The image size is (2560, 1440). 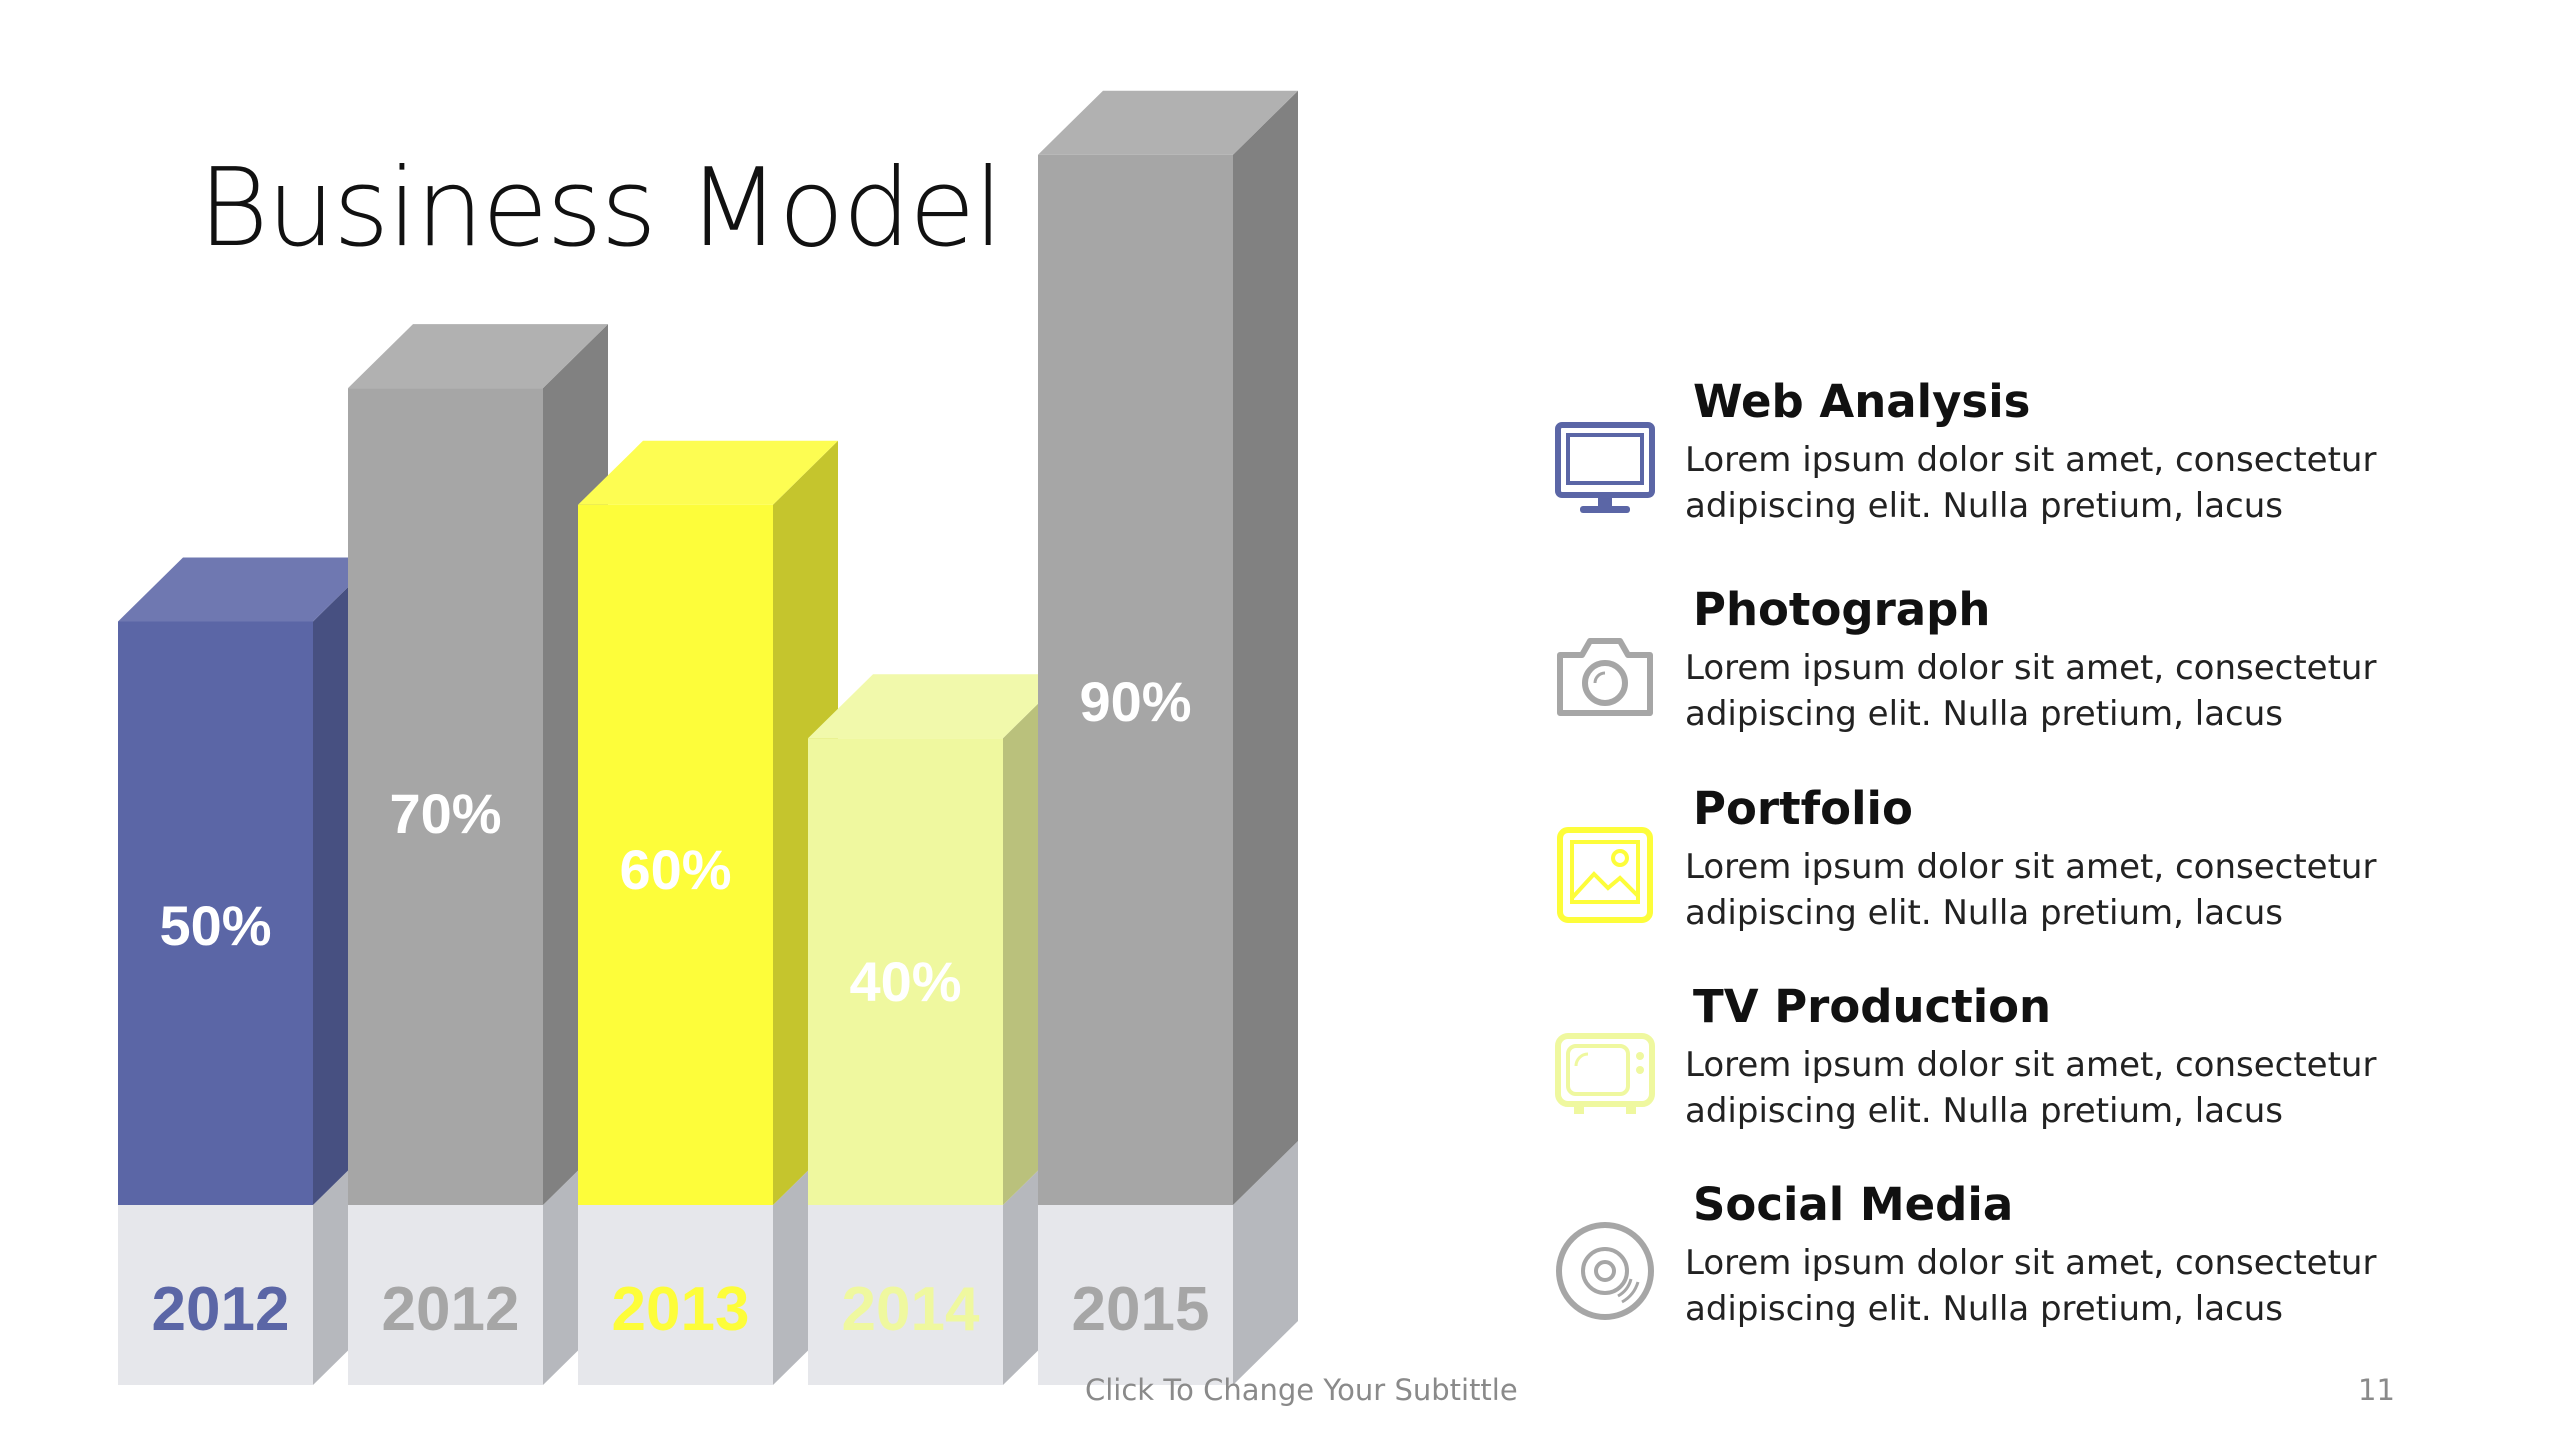 I want to click on picture-icon, so click(x=1605, y=875).